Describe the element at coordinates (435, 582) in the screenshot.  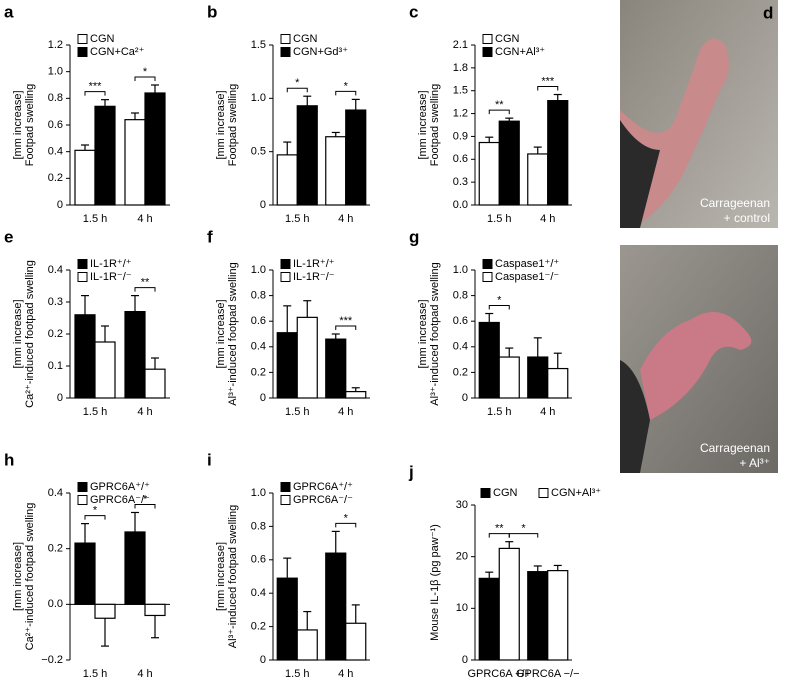
I see `y-axis-label: Mouse IL-1β (pg paw⁻¹)` at that location.